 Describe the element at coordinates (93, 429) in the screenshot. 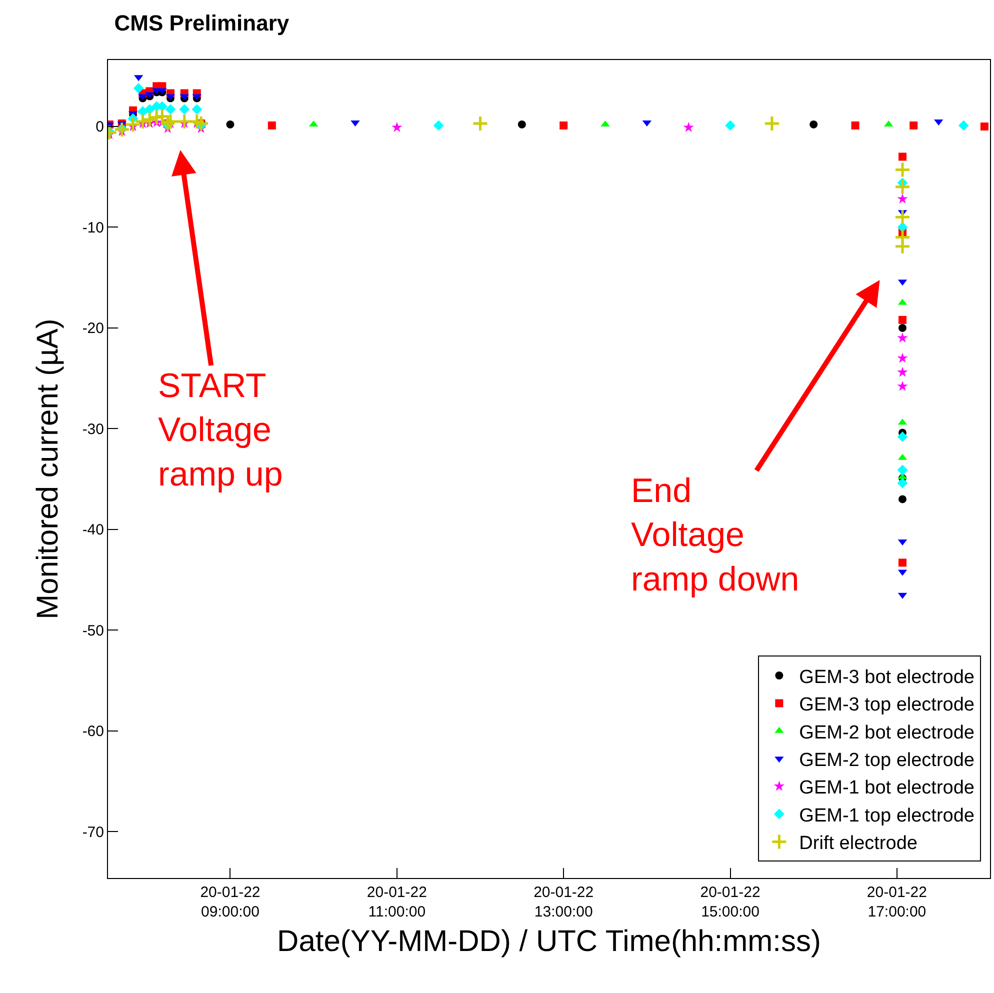

I see `y-tick-label: -30` at that location.